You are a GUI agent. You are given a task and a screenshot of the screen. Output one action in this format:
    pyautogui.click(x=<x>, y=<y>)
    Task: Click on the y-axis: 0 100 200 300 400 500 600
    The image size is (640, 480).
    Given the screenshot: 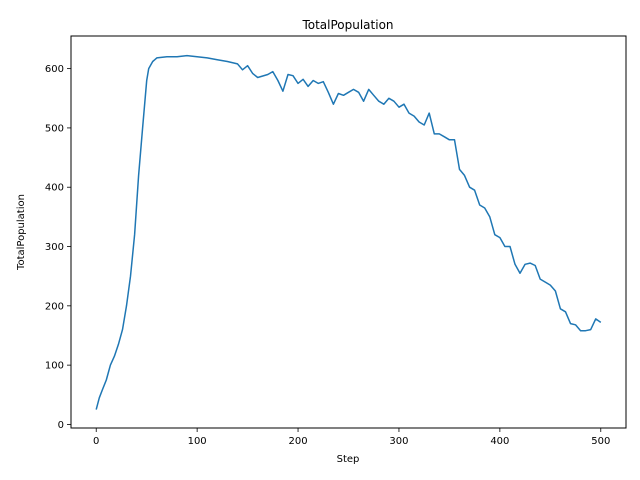 What is the action you would take?
    pyautogui.click(x=58, y=247)
    